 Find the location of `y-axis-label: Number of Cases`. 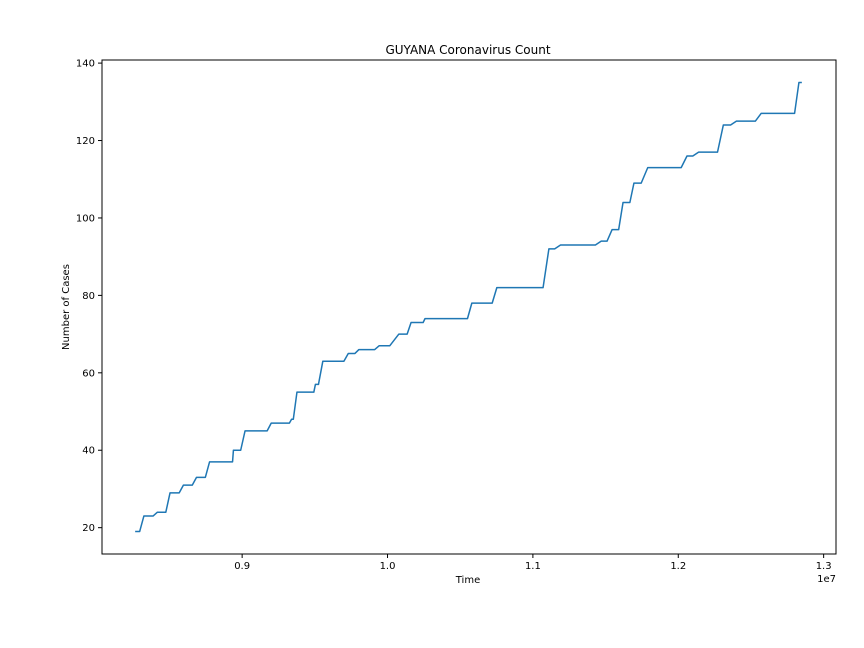

y-axis-label: Number of Cases is located at coordinates (66, 307).